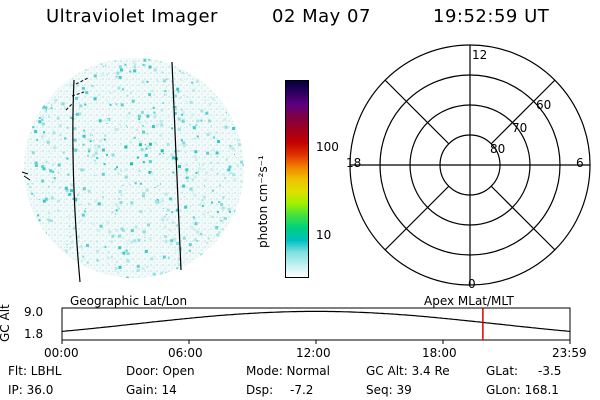  I want to click on mlt-label-12: 12, so click(480, 55).